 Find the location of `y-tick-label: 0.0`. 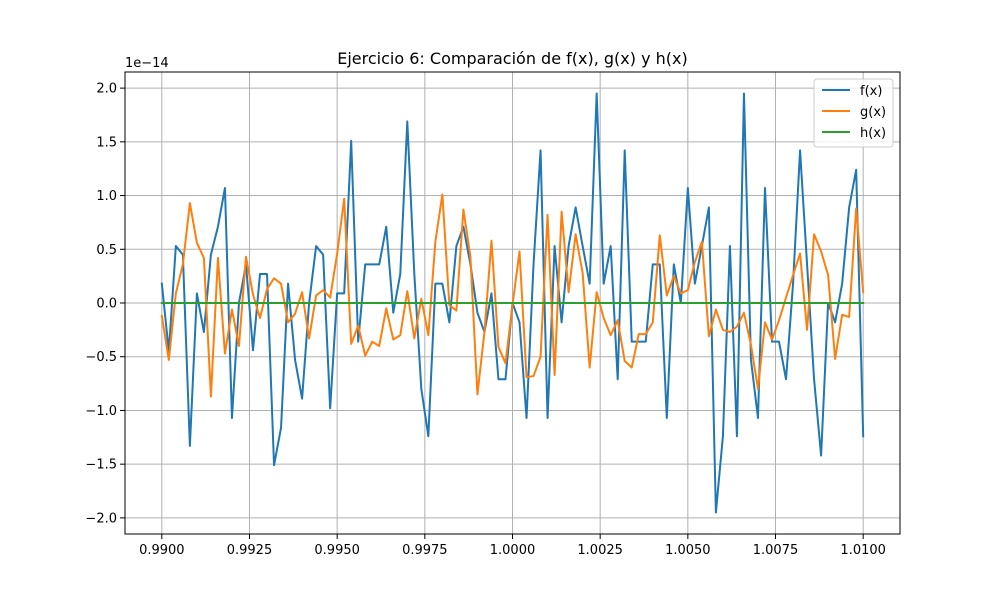

y-tick-label: 0.0 is located at coordinates (106, 304).